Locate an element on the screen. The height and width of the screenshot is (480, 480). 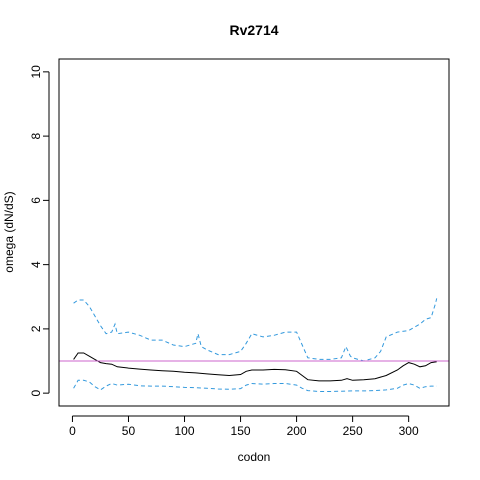
x-axis-label: codon is located at coordinates (254, 457).